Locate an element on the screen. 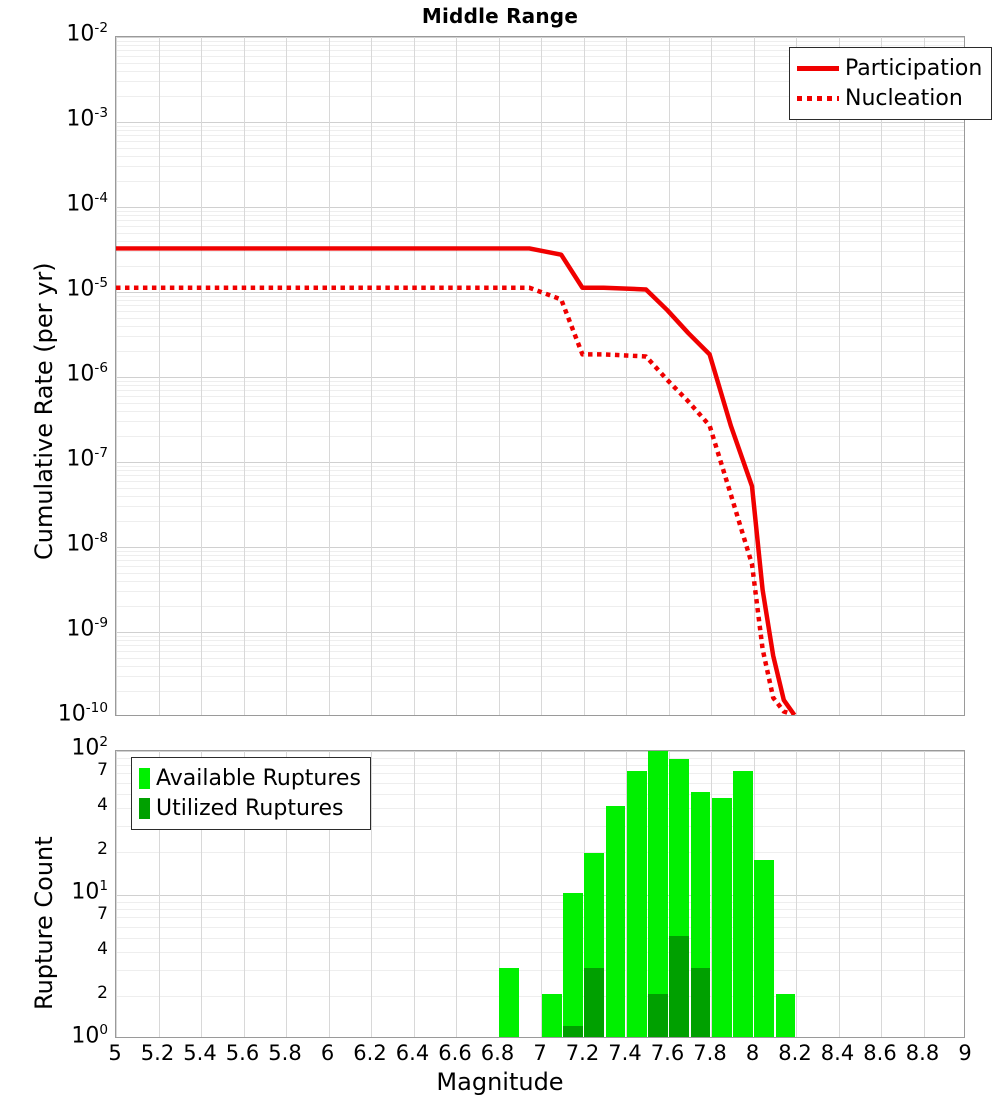  y-tick-label: 10⁻² is located at coordinates (87, 33).